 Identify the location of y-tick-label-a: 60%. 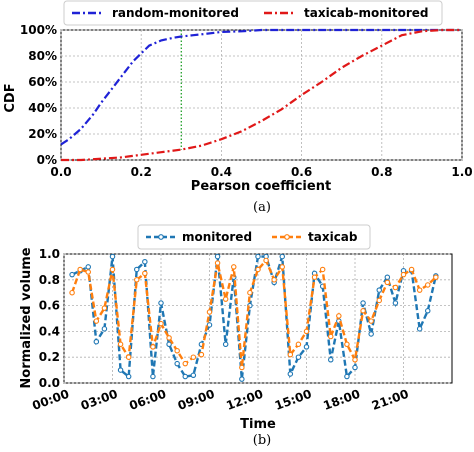
(42, 82).